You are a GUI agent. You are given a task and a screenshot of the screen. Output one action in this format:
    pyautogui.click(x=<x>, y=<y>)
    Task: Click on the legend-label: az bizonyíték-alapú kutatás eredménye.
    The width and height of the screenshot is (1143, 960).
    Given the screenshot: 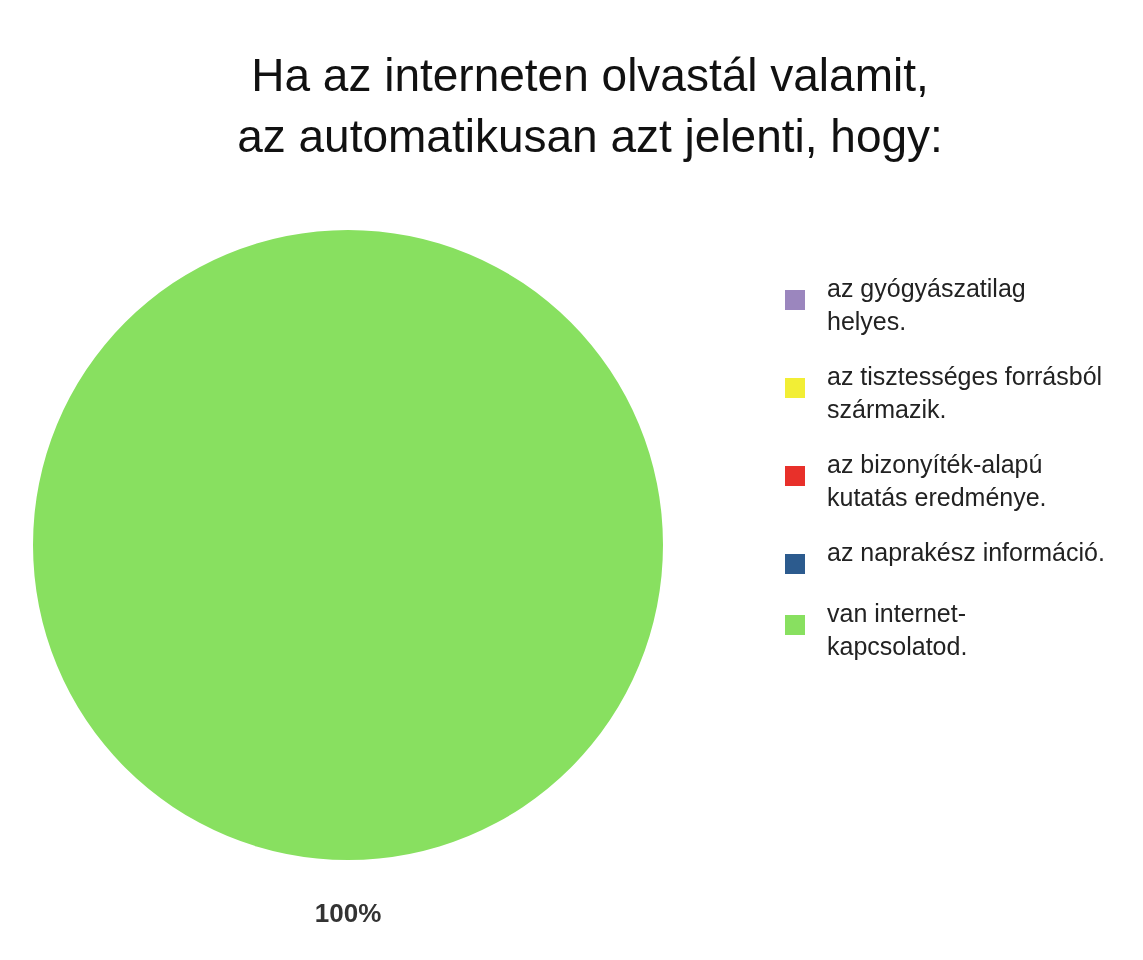 What is the action you would take?
    pyautogui.click(x=937, y=481)
    